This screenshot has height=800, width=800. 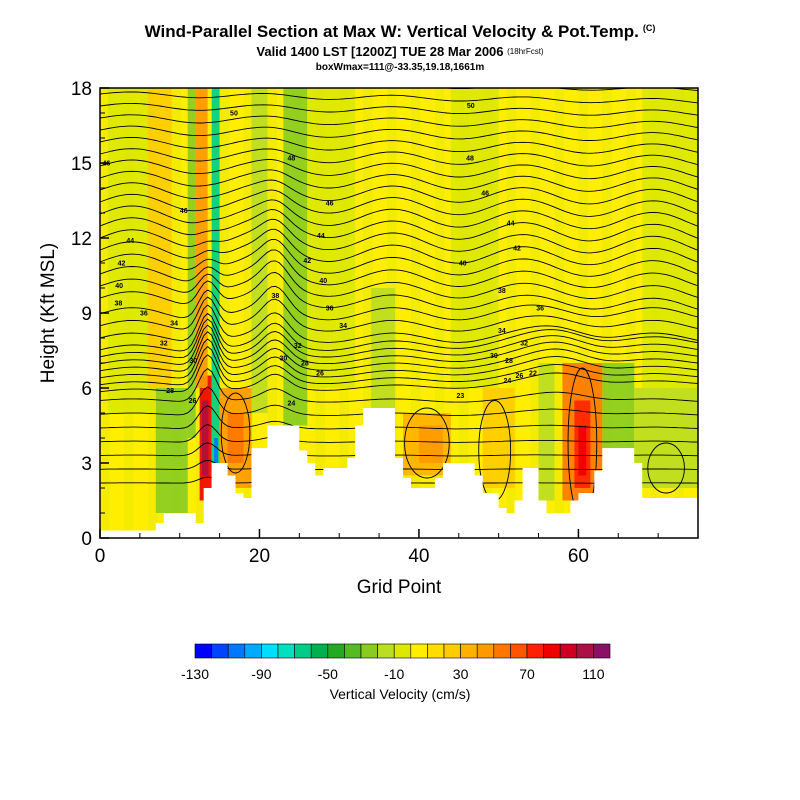 I want to click on contour-label: 32, so click(x=524, y=344).